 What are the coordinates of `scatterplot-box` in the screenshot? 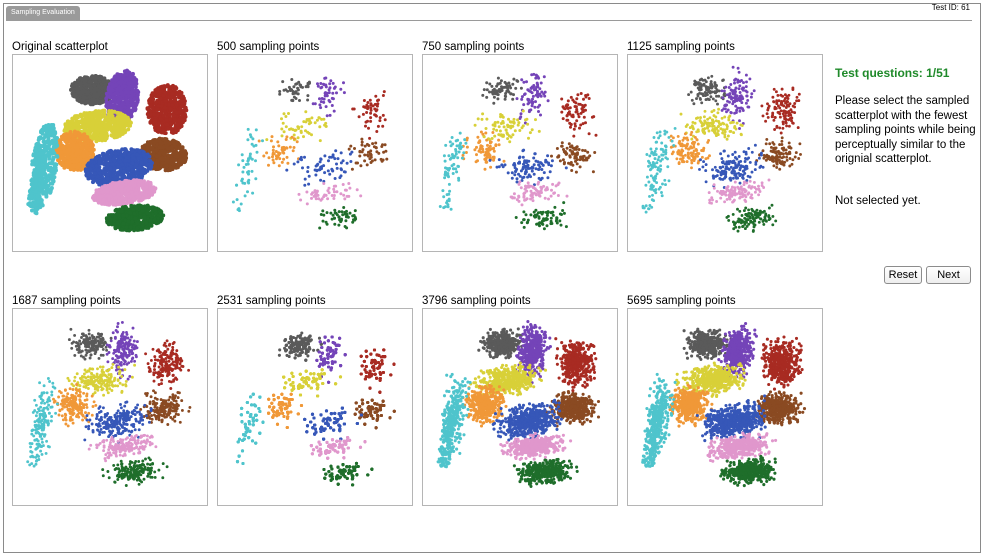 It's located at (110, 153).